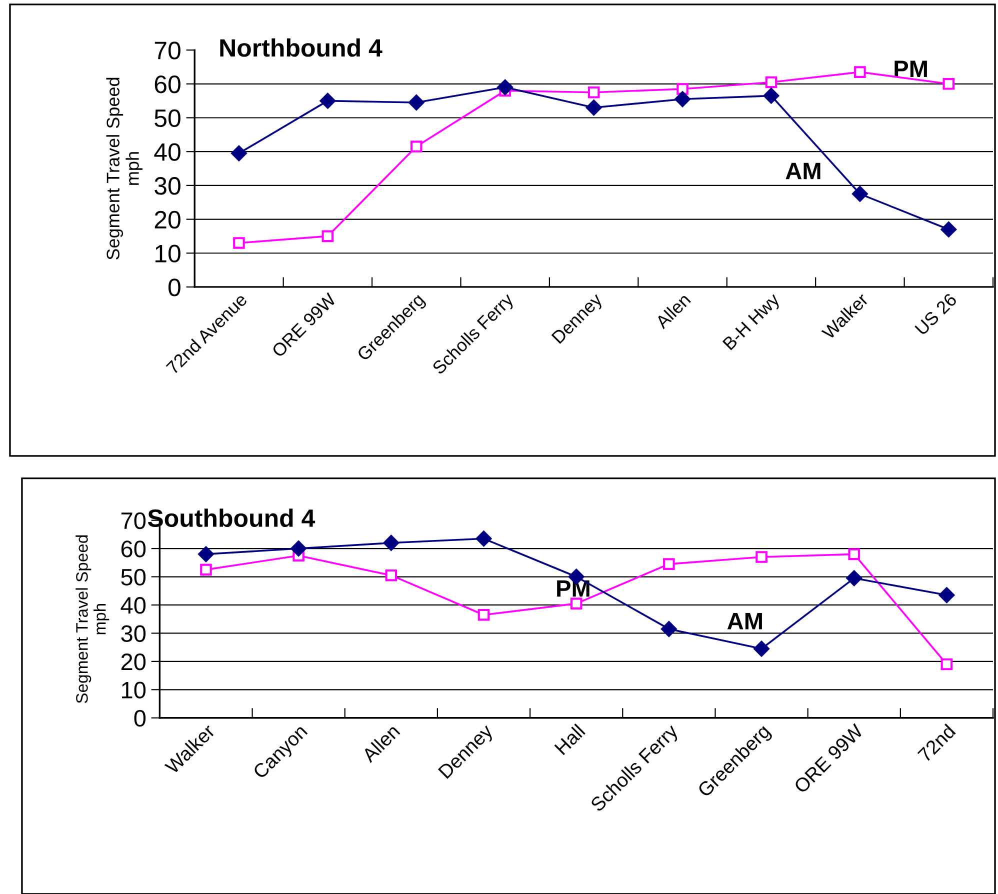 This screenshot has width=998, height=894. Describe the element at coordinates (232, 518) in the screenshot. I see `chart-title: Southbound 4` at that location.